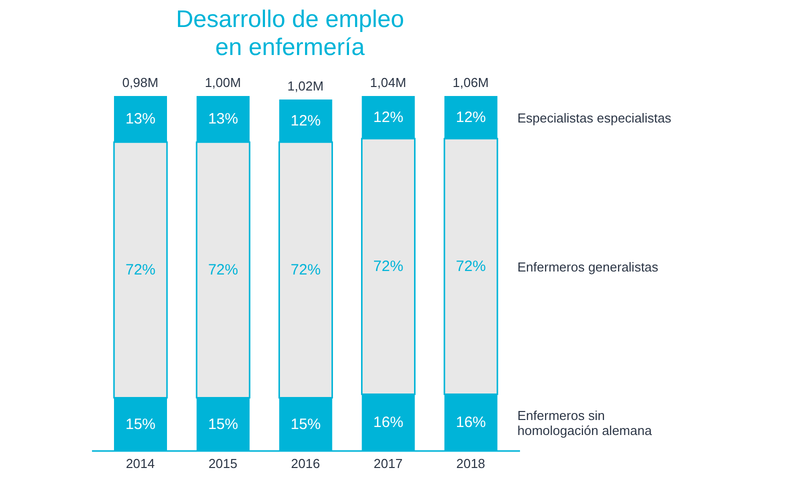  Describe the element at coordinates (470, 82) in the screenshot. I see `annotation: 1,06M` at that location.